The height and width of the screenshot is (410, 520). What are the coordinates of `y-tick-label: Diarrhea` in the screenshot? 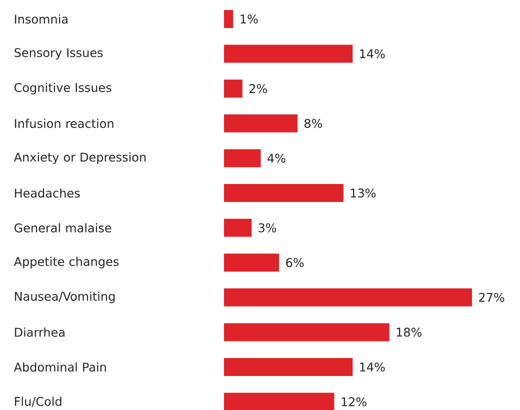 It's located at (39, 332).